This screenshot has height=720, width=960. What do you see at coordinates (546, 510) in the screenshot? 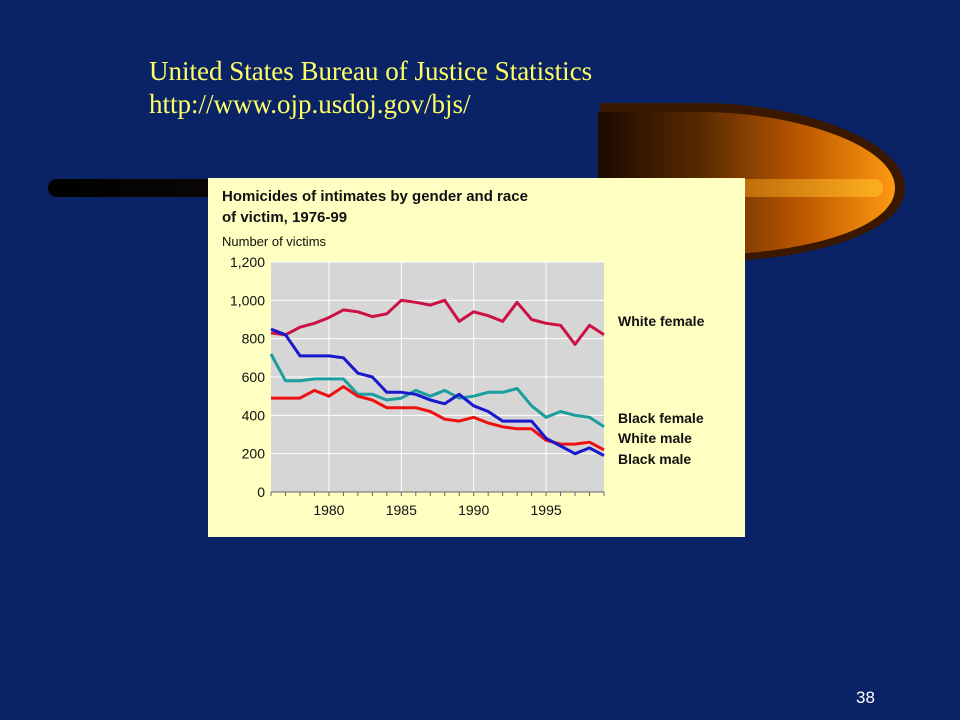
I see `x-tick-label: 1995` at bounding box center [546, 510].